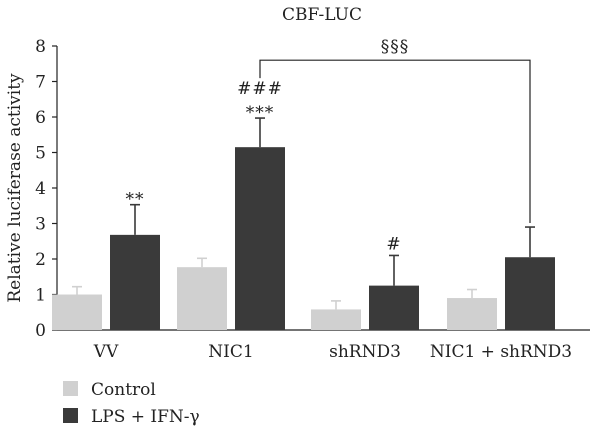 The image size is (600, 433). Describe the element at coordinates (260, 89) in the screenshot. I see `significance-label: ###` at that location.